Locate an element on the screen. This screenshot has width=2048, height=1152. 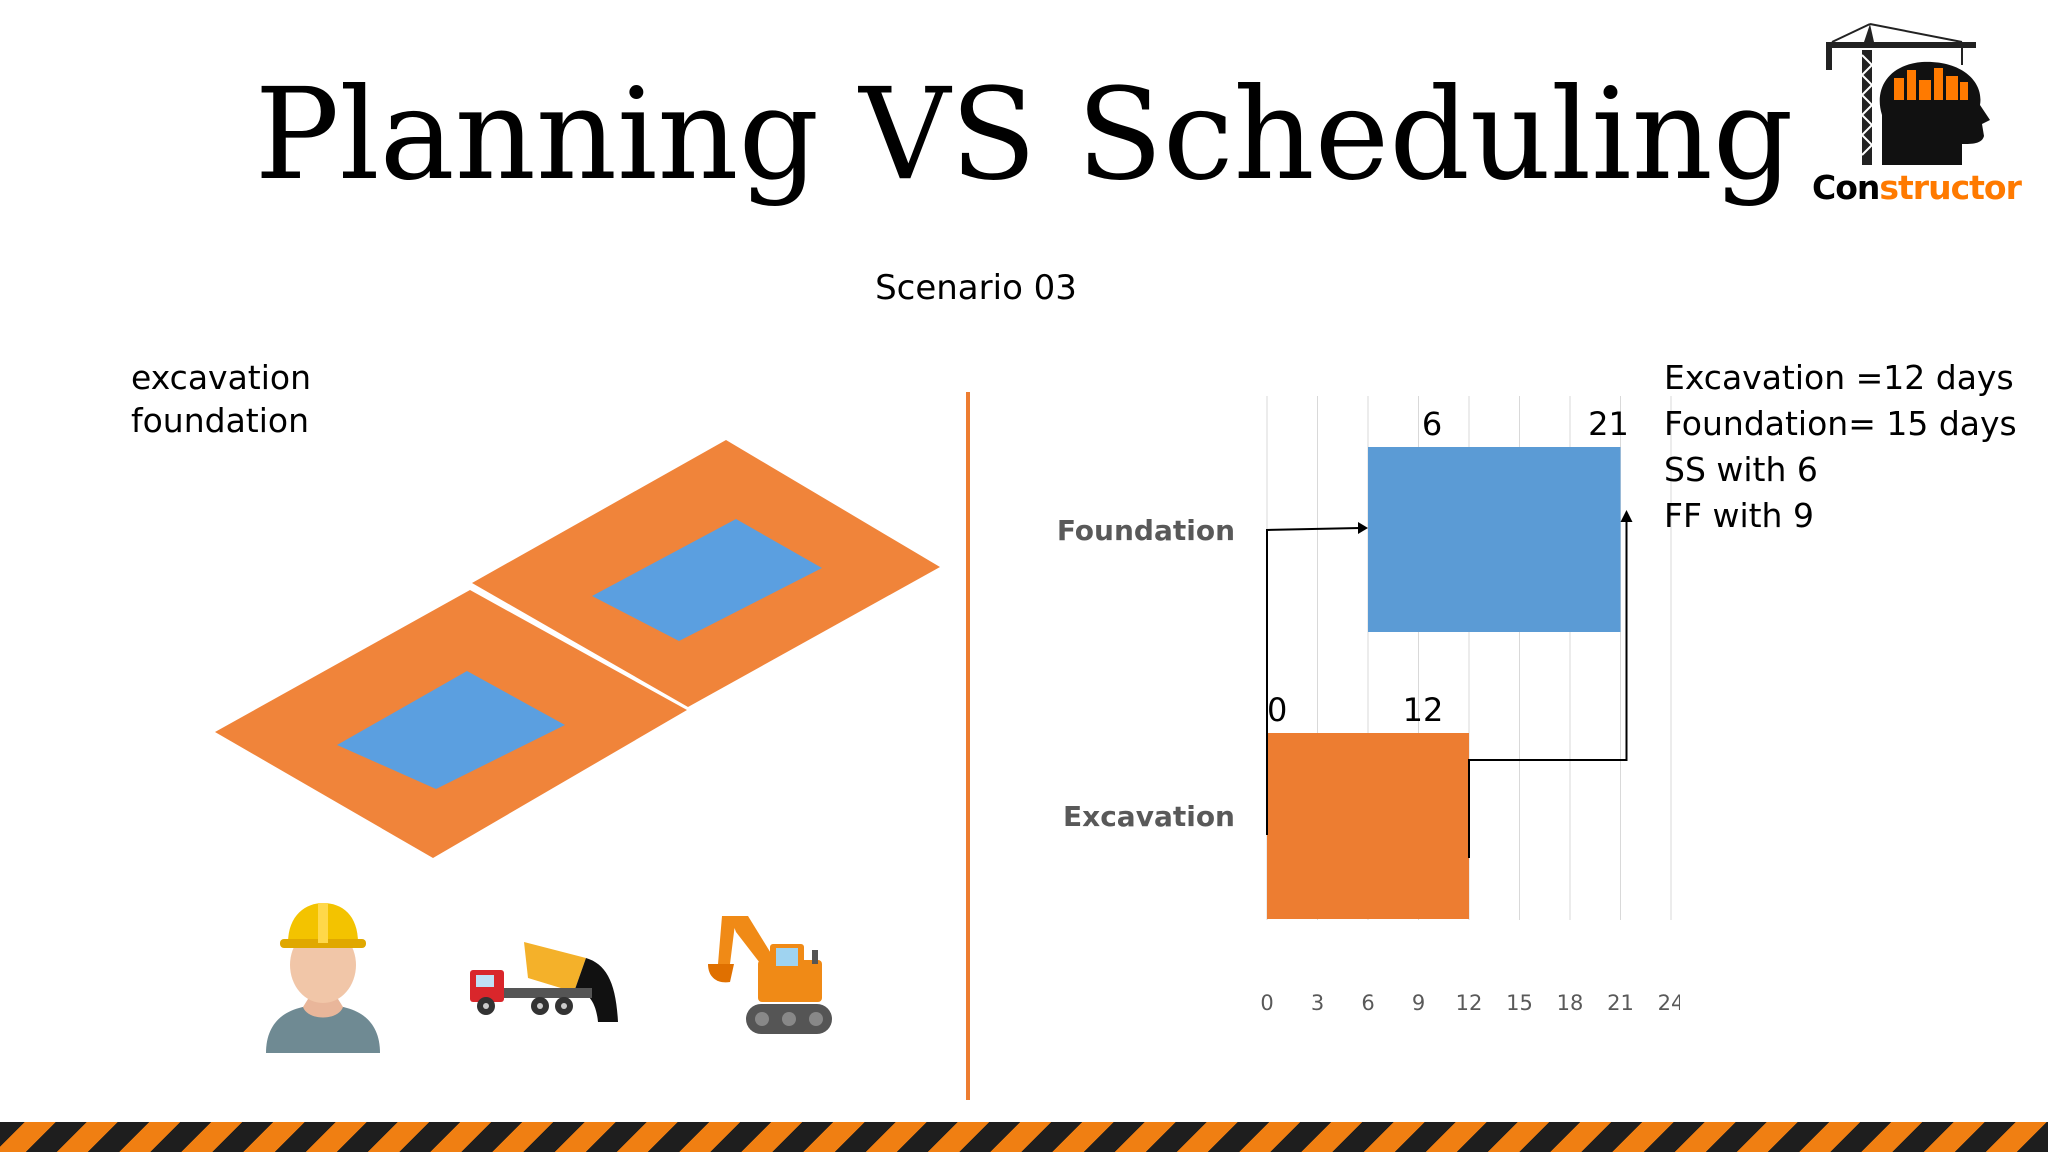
logo-wordmark: Constructor is located at coordinates (1917, 187).